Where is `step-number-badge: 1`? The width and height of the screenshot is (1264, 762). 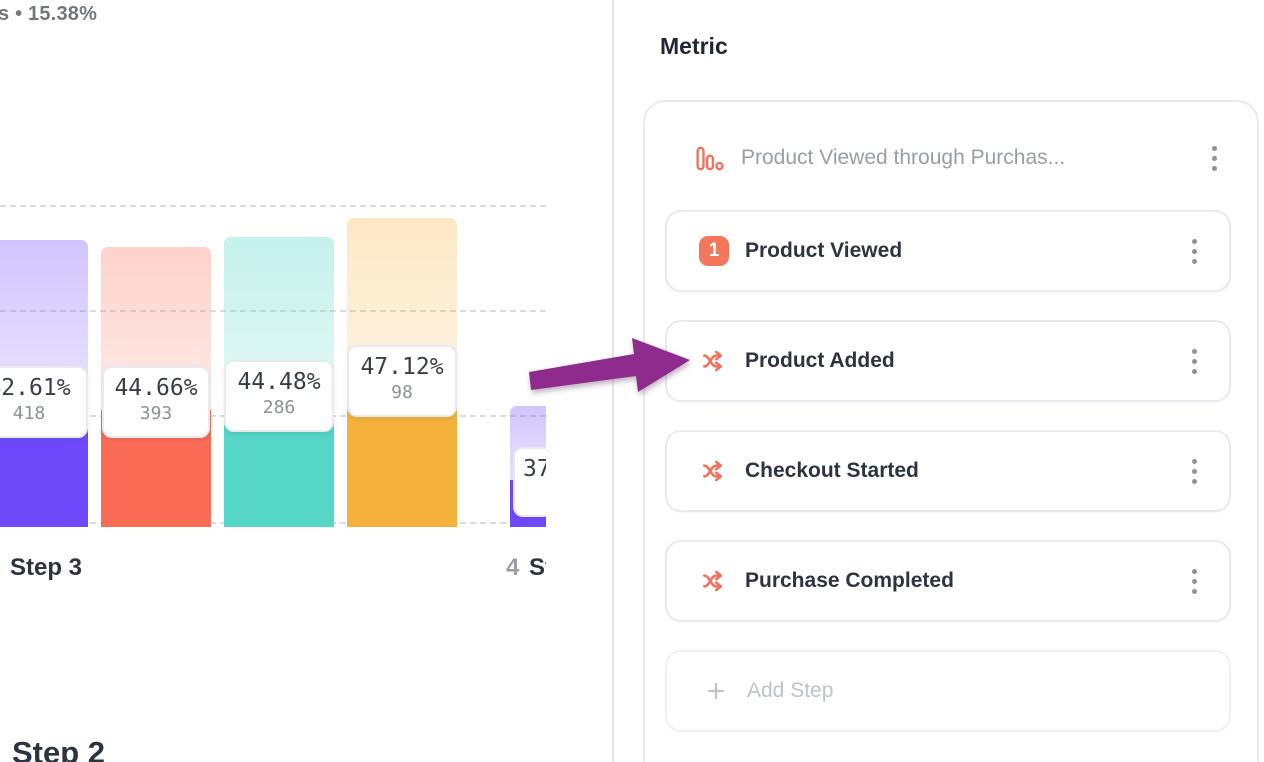
step-number-badge: 1 is located at coordinates (714, 251).